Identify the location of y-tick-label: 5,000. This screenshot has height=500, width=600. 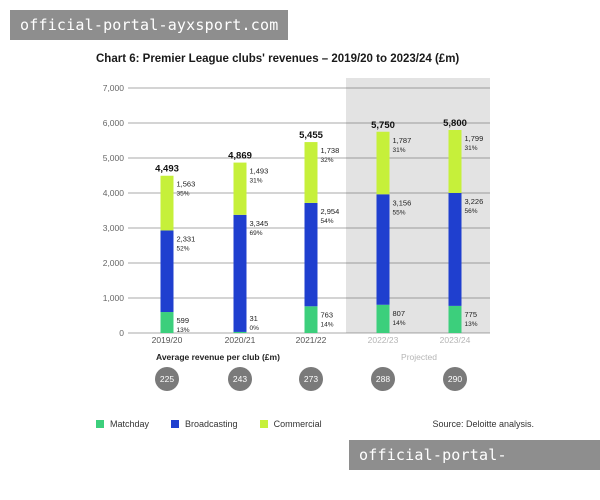
(114, 158).